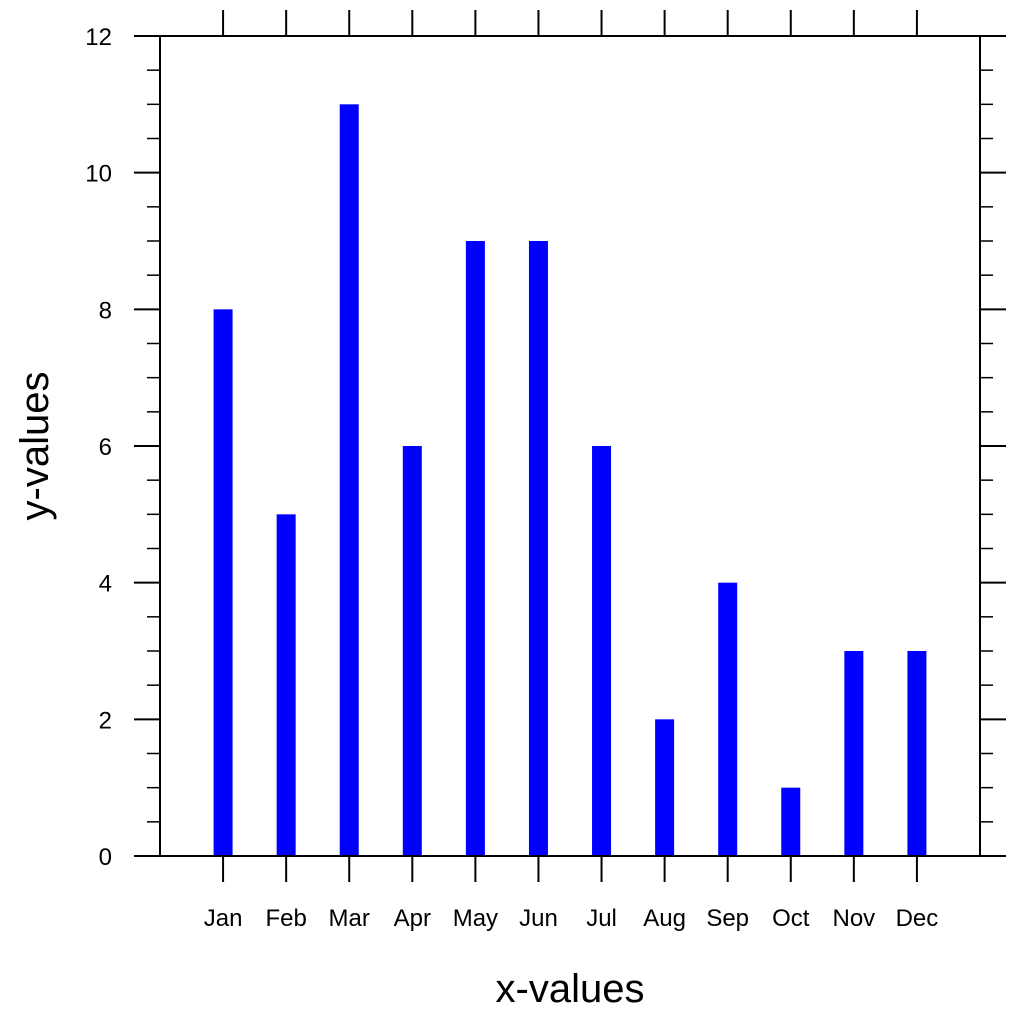  Describe the element at coordinates (665, 787) in the screenshot. I see `bar-aug` at that location.